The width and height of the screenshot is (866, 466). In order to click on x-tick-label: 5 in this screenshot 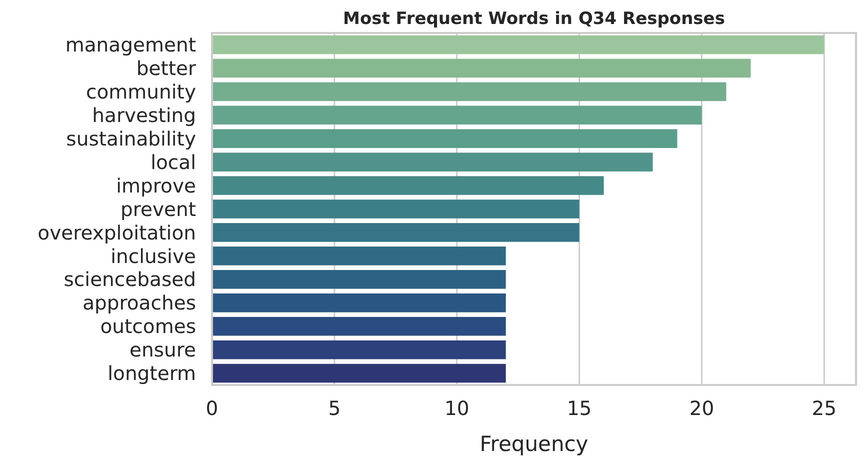, I will do `click(334, 408)`.